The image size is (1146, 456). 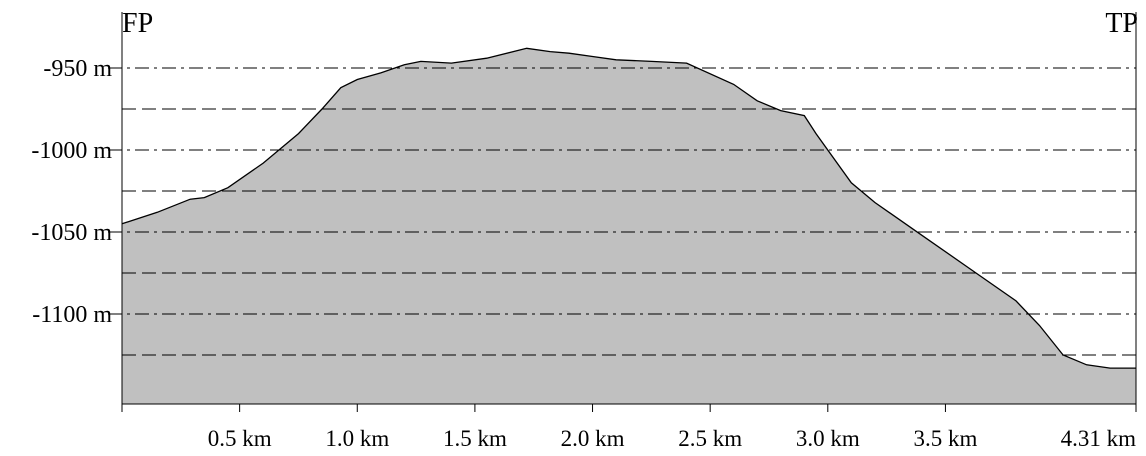 What do you see at coordinates (710, 438) in the screenshot?
I see `x-tick-label: 2.5 km` at bounding box center [710, 438].